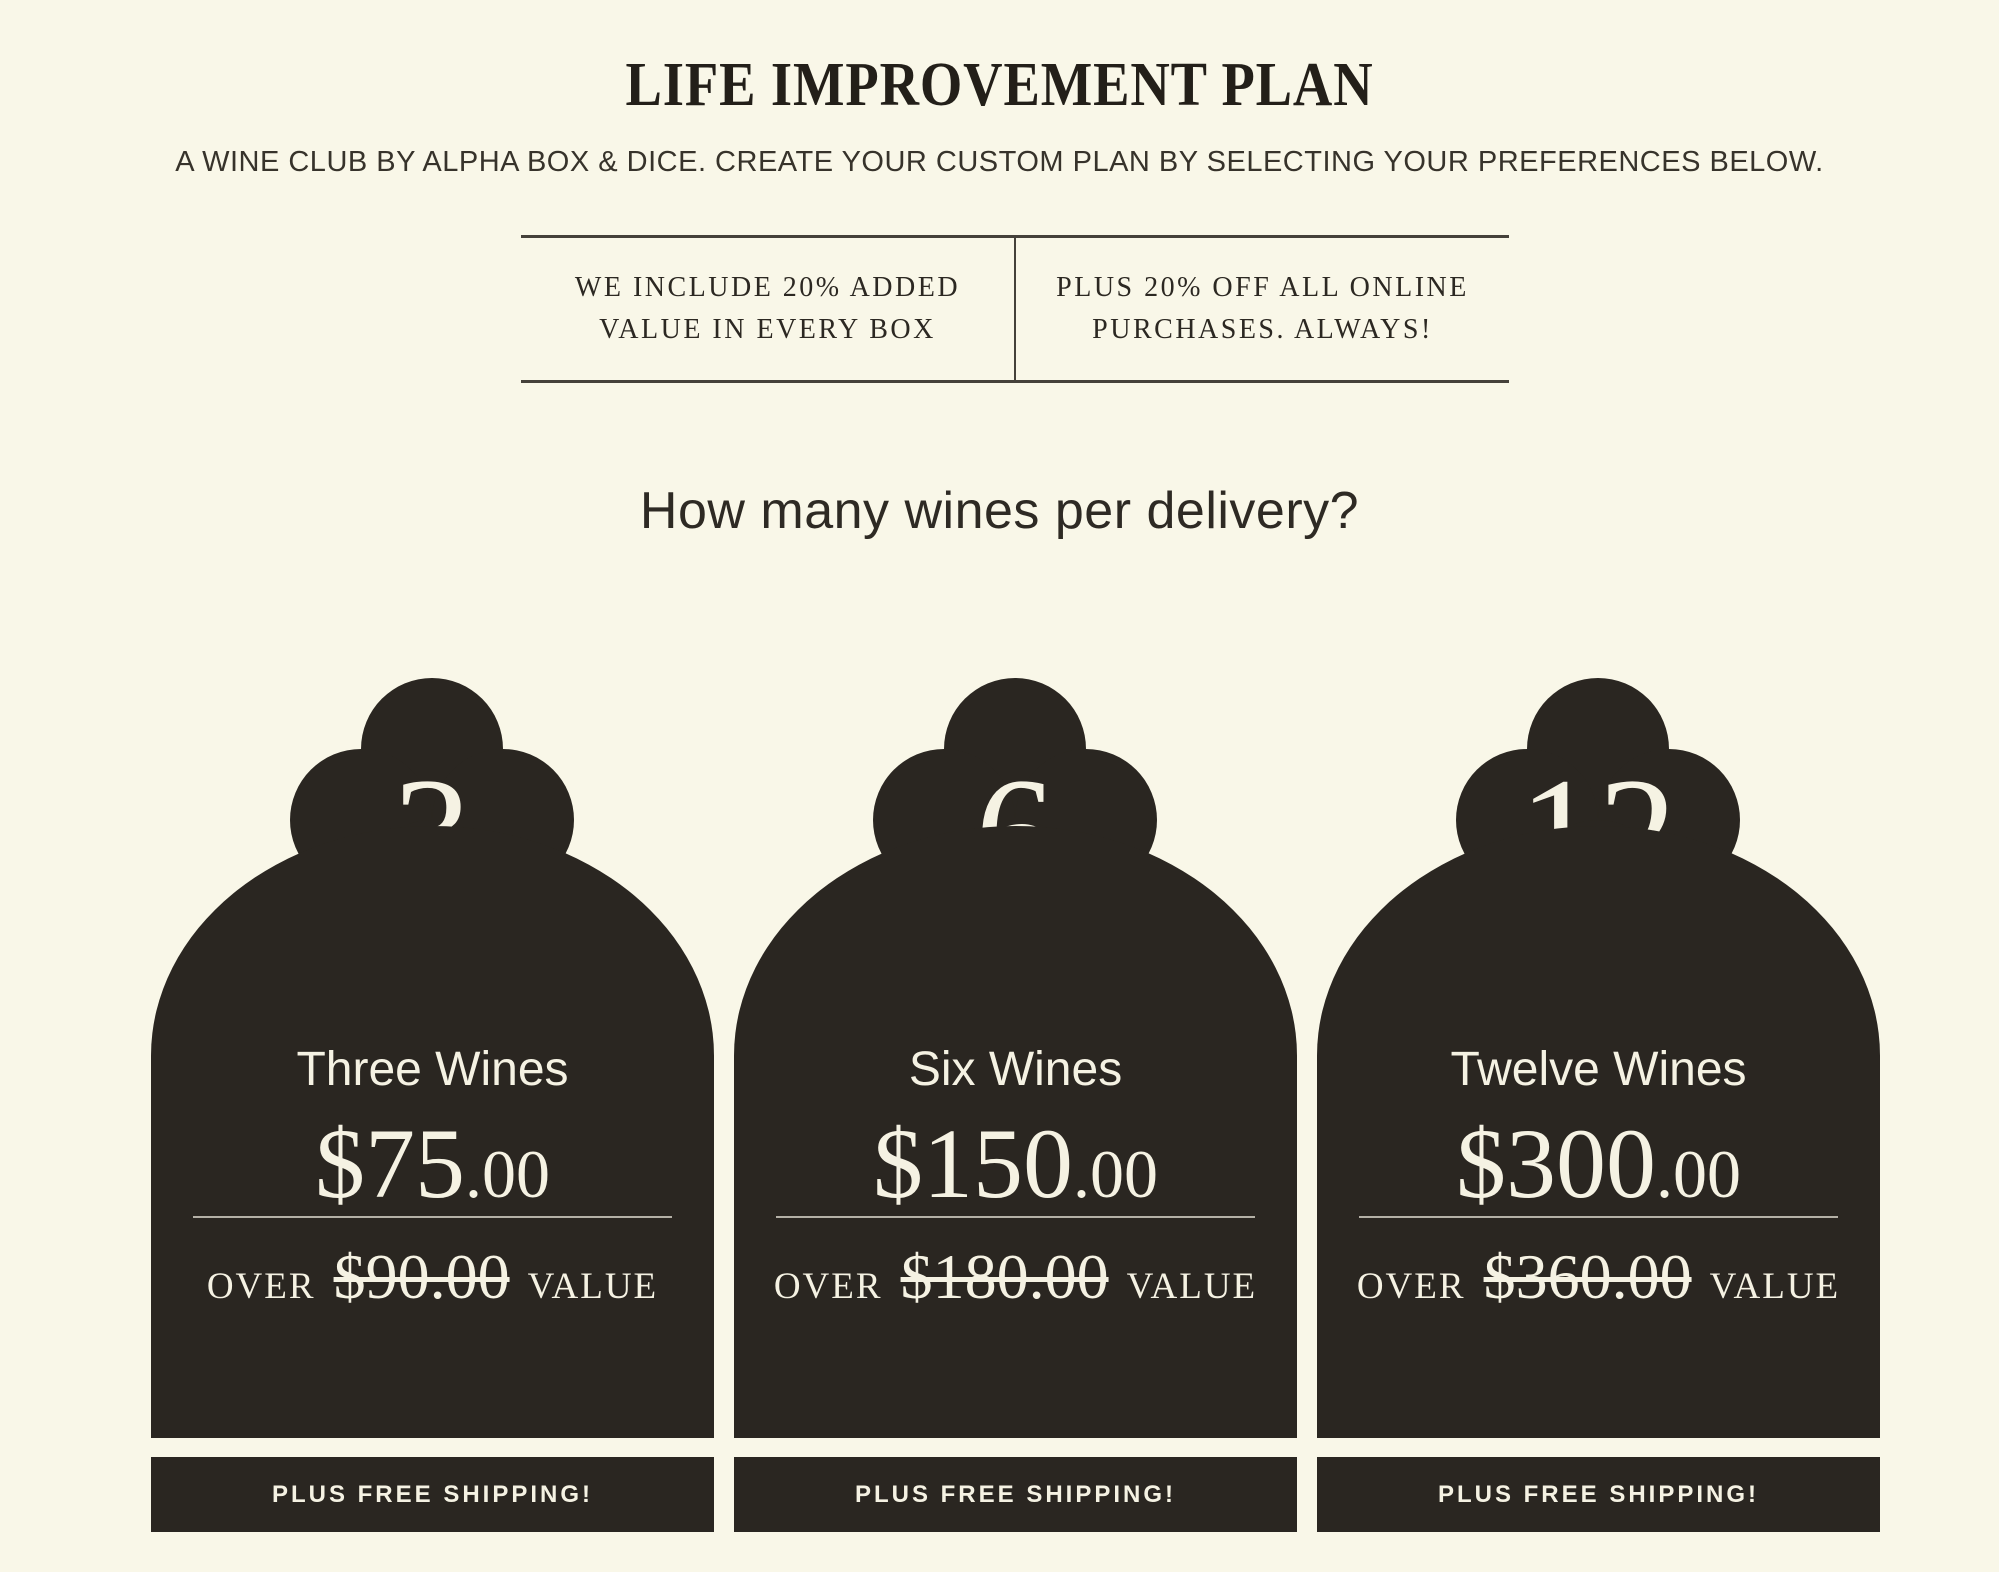  What do you see at coordinates (768, 309) in the screenshot?
I see `benefit-added-value: WE INCLUDE 20% ADDED VALUE IN EVERY BOX` at bounding box center [768, 309].